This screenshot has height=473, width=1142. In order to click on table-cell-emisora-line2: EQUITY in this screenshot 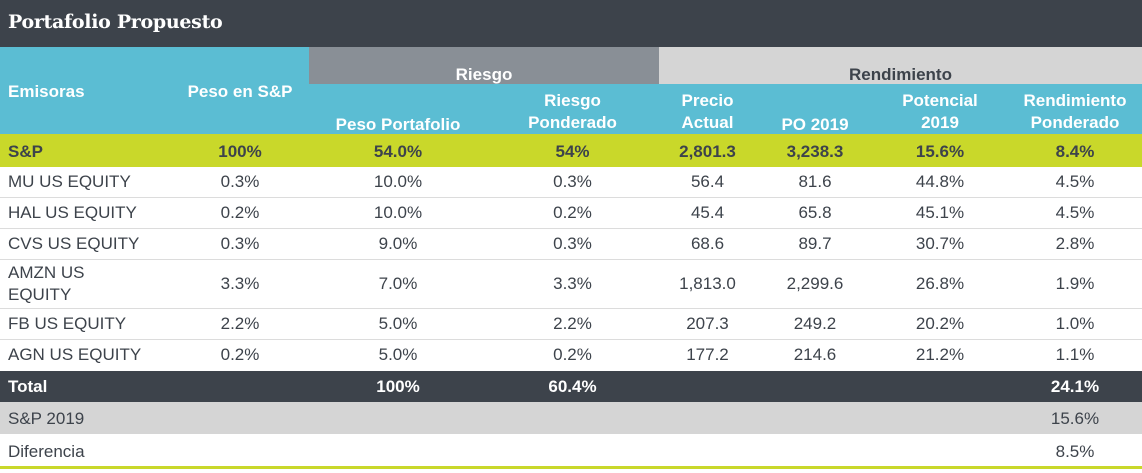, I will do `click(40, 294)`.